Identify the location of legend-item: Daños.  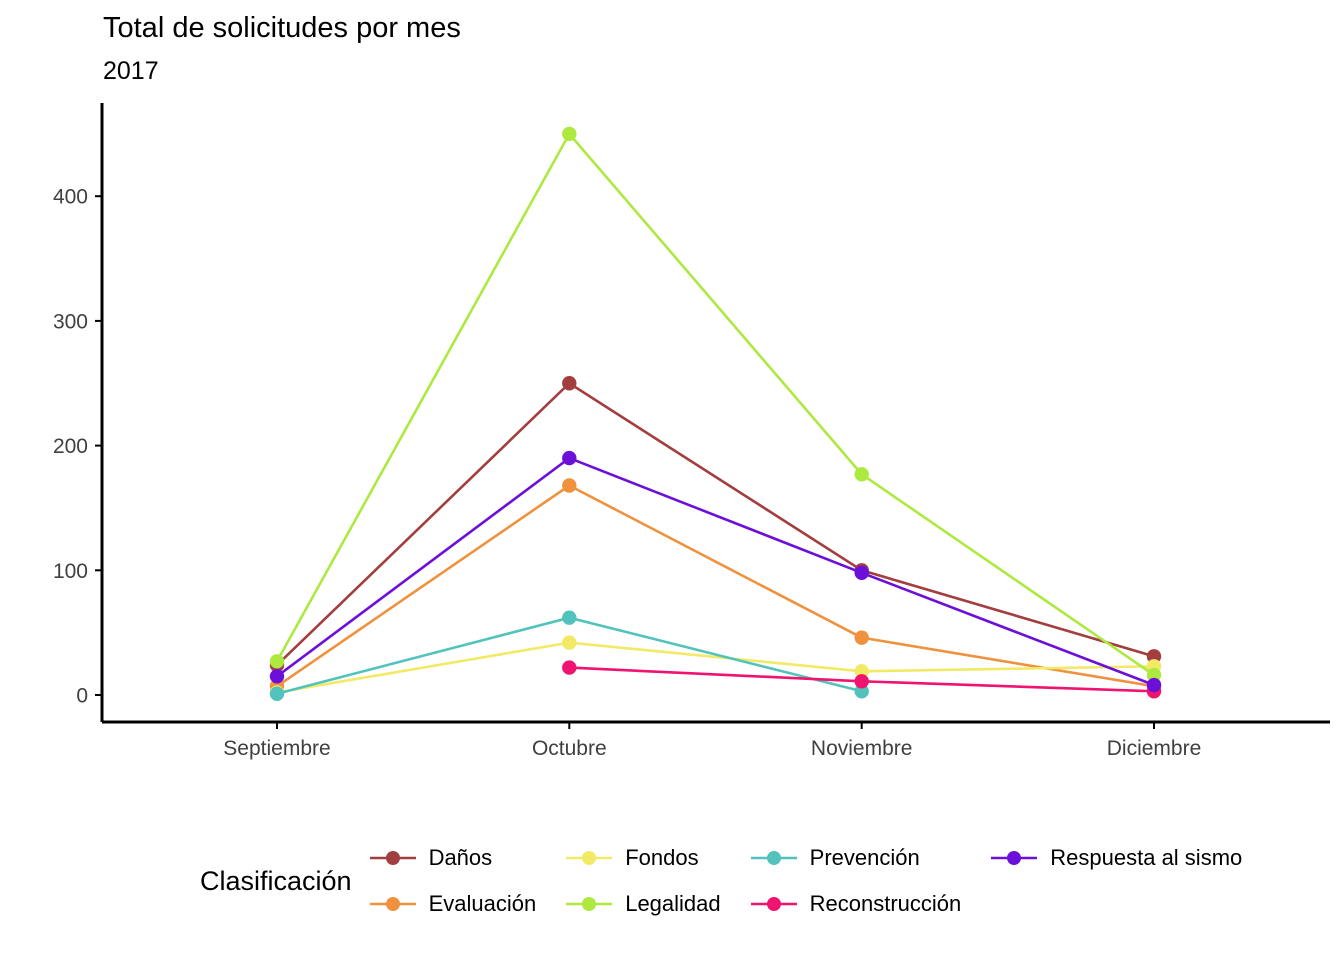
(453, 858).